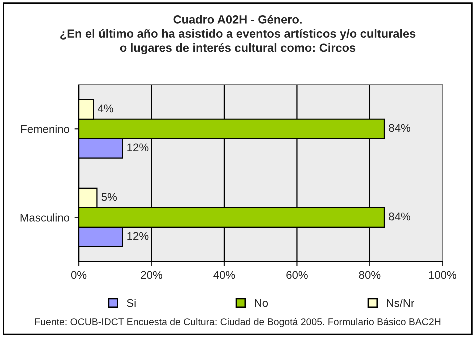 The width and height of the screenshot is (476, 338). Describe the element at coordinates (110, 197) in the screenshot. I see `data-label: 5%` at that location.